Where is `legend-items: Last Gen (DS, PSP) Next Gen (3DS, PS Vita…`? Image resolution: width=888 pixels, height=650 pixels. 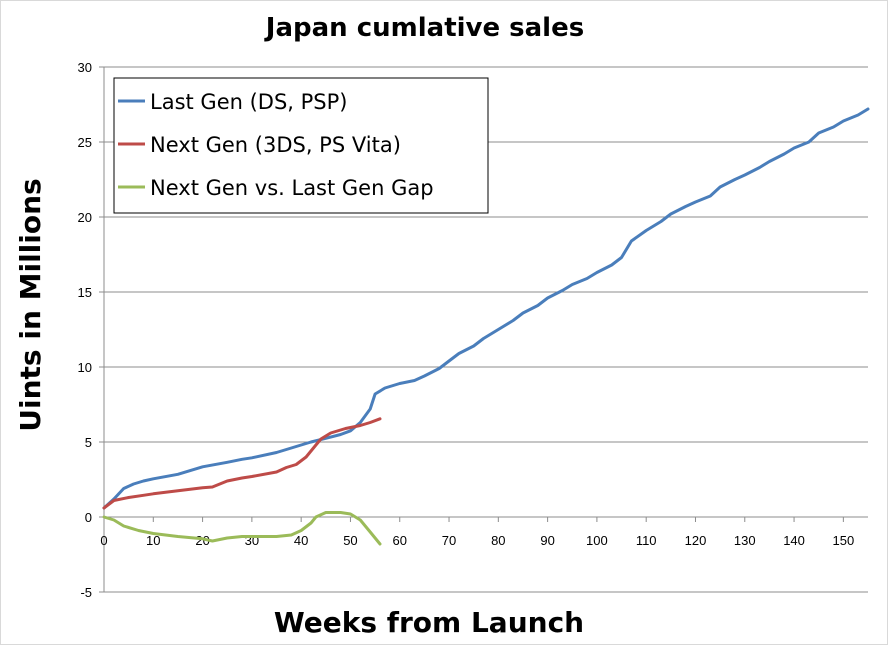 legend-items: Last Gen (DS, PSP) Next Gen (3DS, PS Vita… is located at coordinates (276, 145).